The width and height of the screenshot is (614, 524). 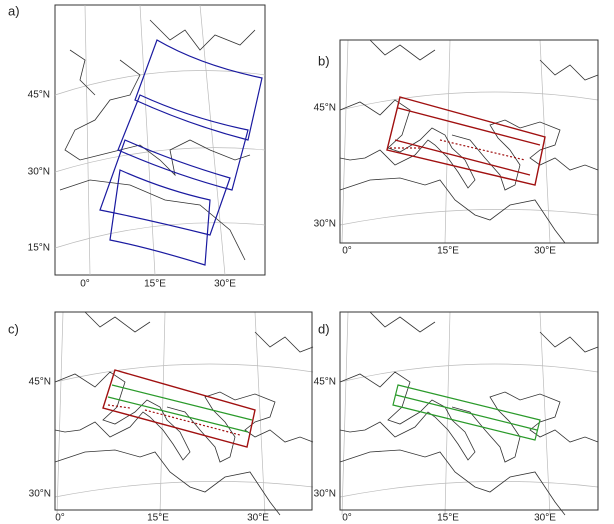 I want to click on panel-label: a), so click(x=14, y=10).